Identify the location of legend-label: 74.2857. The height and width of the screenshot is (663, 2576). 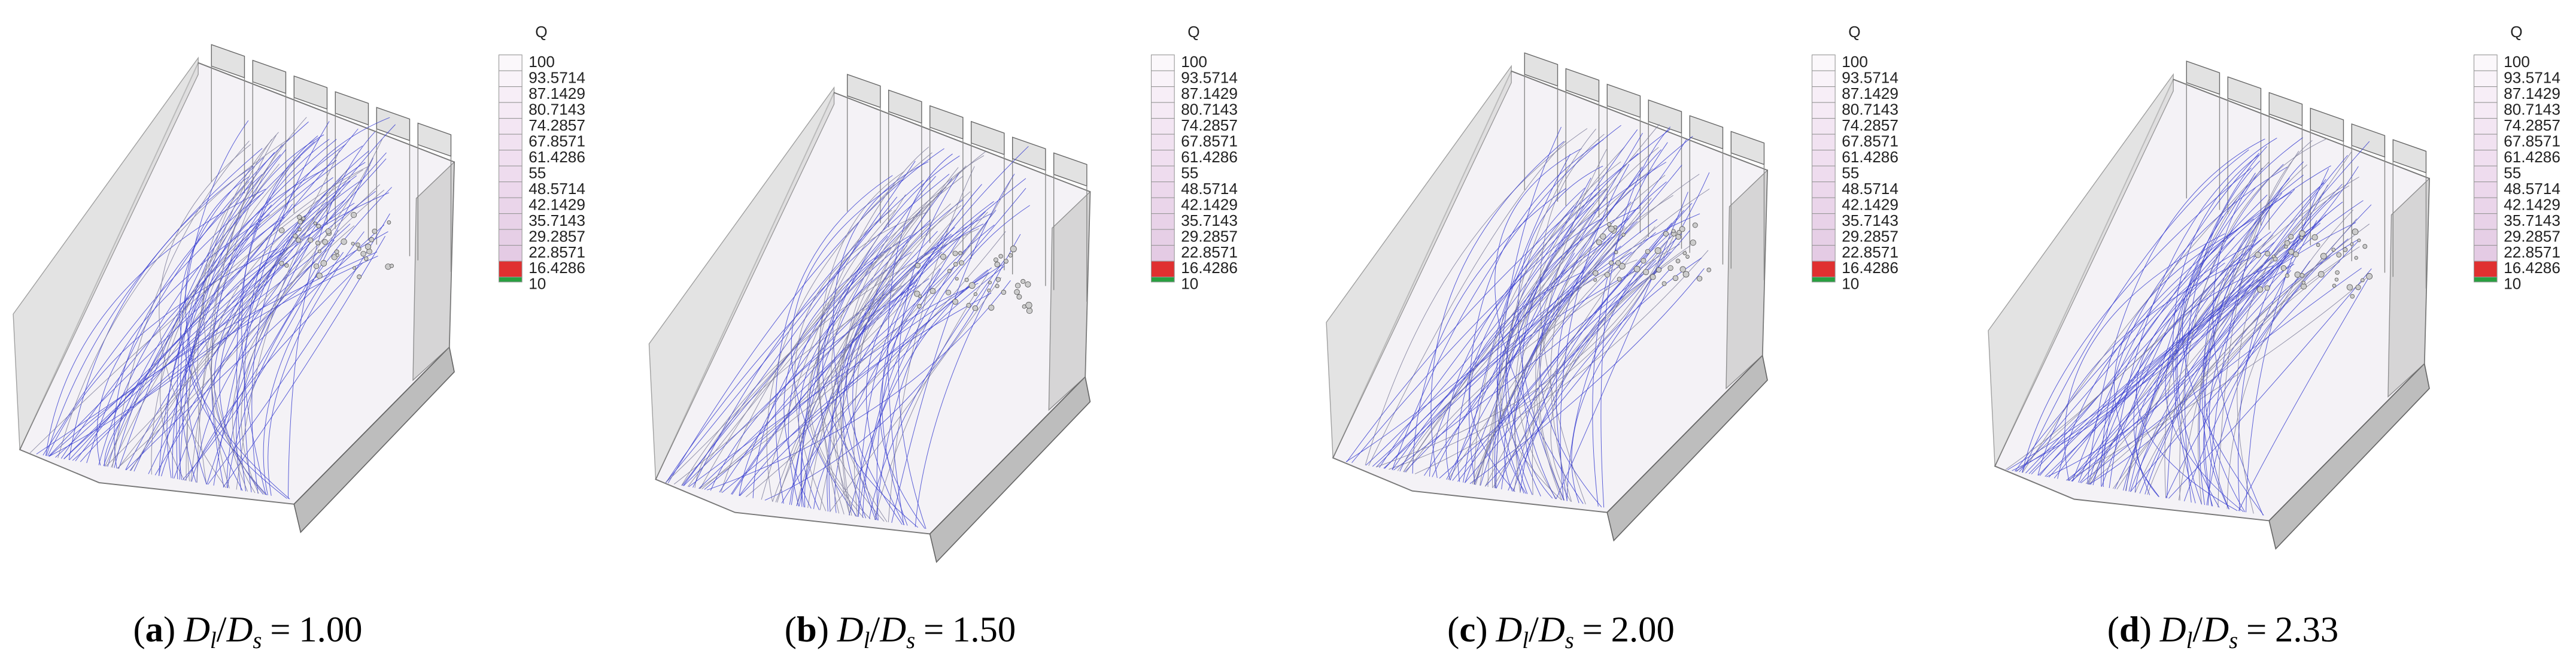
(2532, 125).